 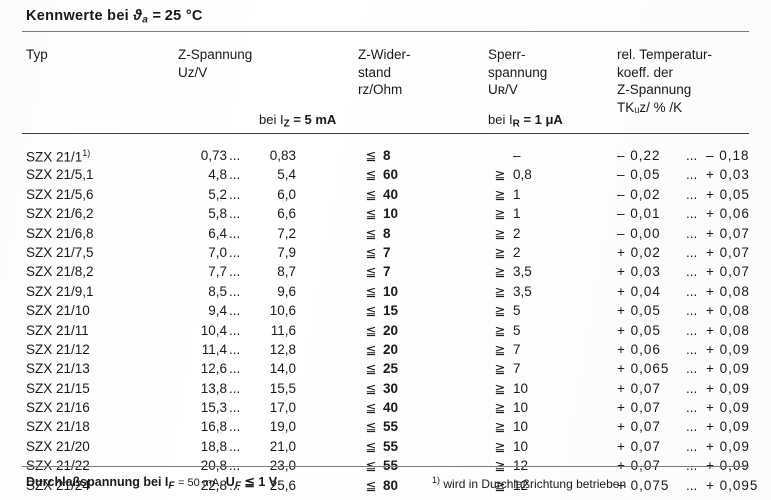 What do you see at coordinates (286, 194) in the screenshot?
I see `cell-uz-max: 6,0` at bounding box center [286, 194].